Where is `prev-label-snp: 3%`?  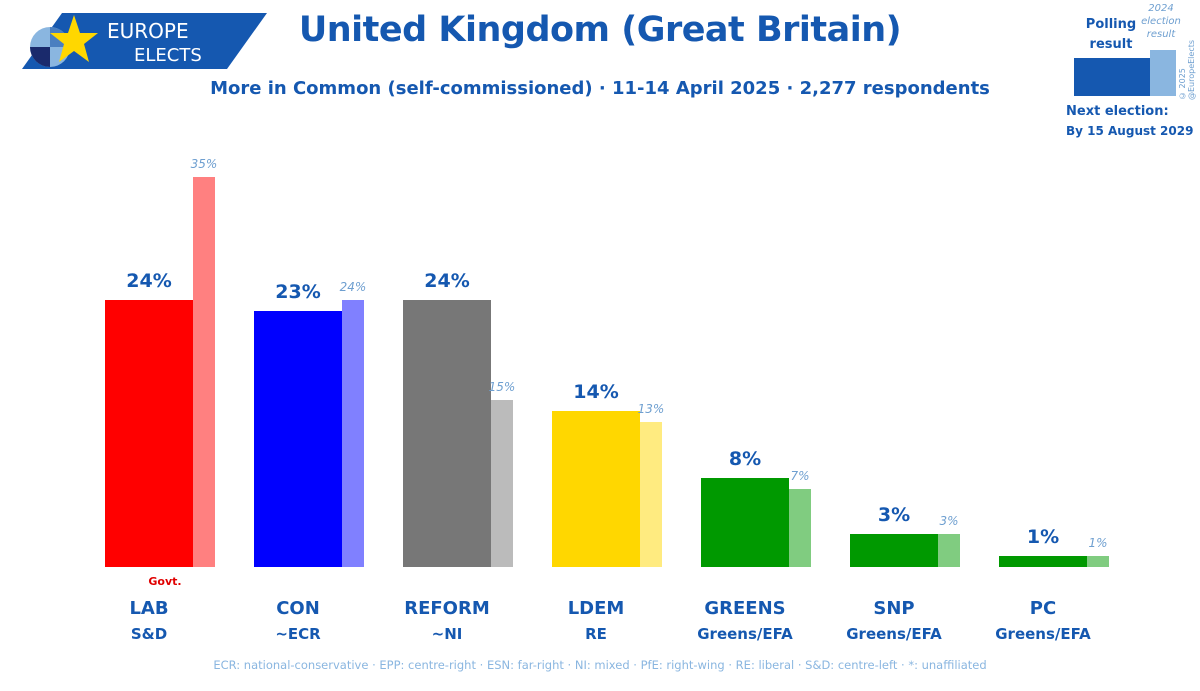
prev-label-snp: 3% is located at coordinates (949, 520).